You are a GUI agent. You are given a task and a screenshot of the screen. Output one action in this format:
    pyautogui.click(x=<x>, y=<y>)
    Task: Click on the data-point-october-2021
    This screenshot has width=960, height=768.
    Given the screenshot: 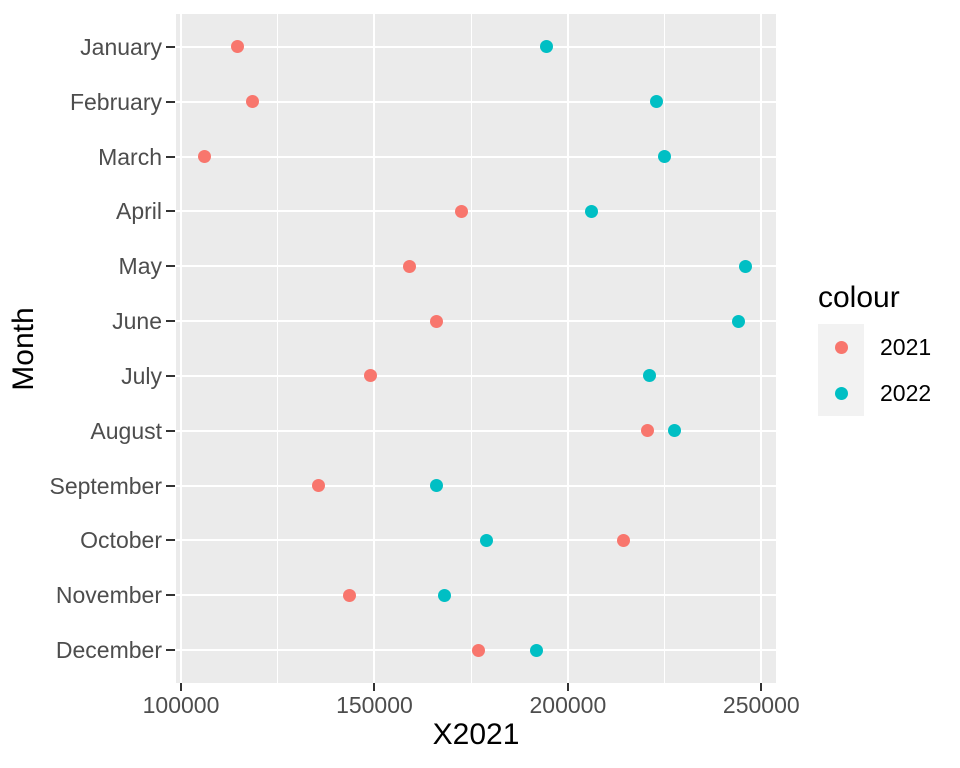 What is the action you would take?
    pyautogui.click(x=624, y=540)
    